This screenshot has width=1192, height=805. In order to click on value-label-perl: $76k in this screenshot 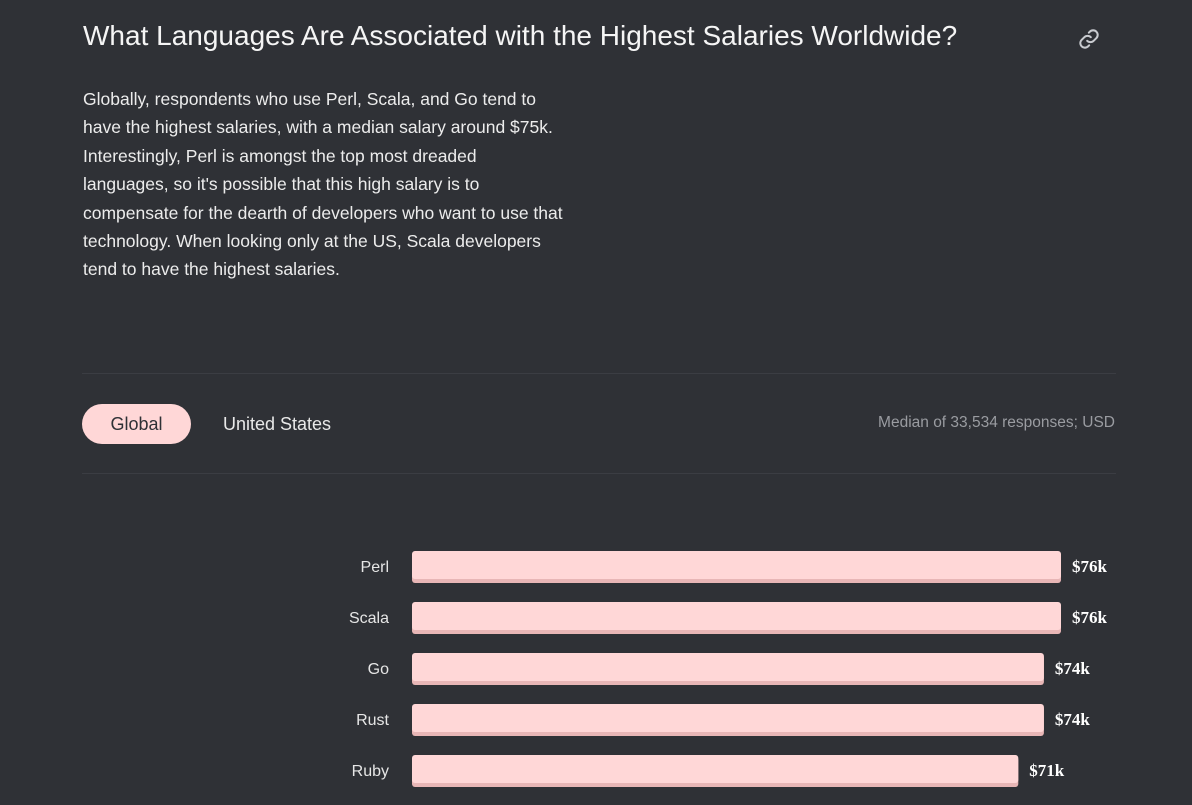, I will do `click(1090, 566)`.